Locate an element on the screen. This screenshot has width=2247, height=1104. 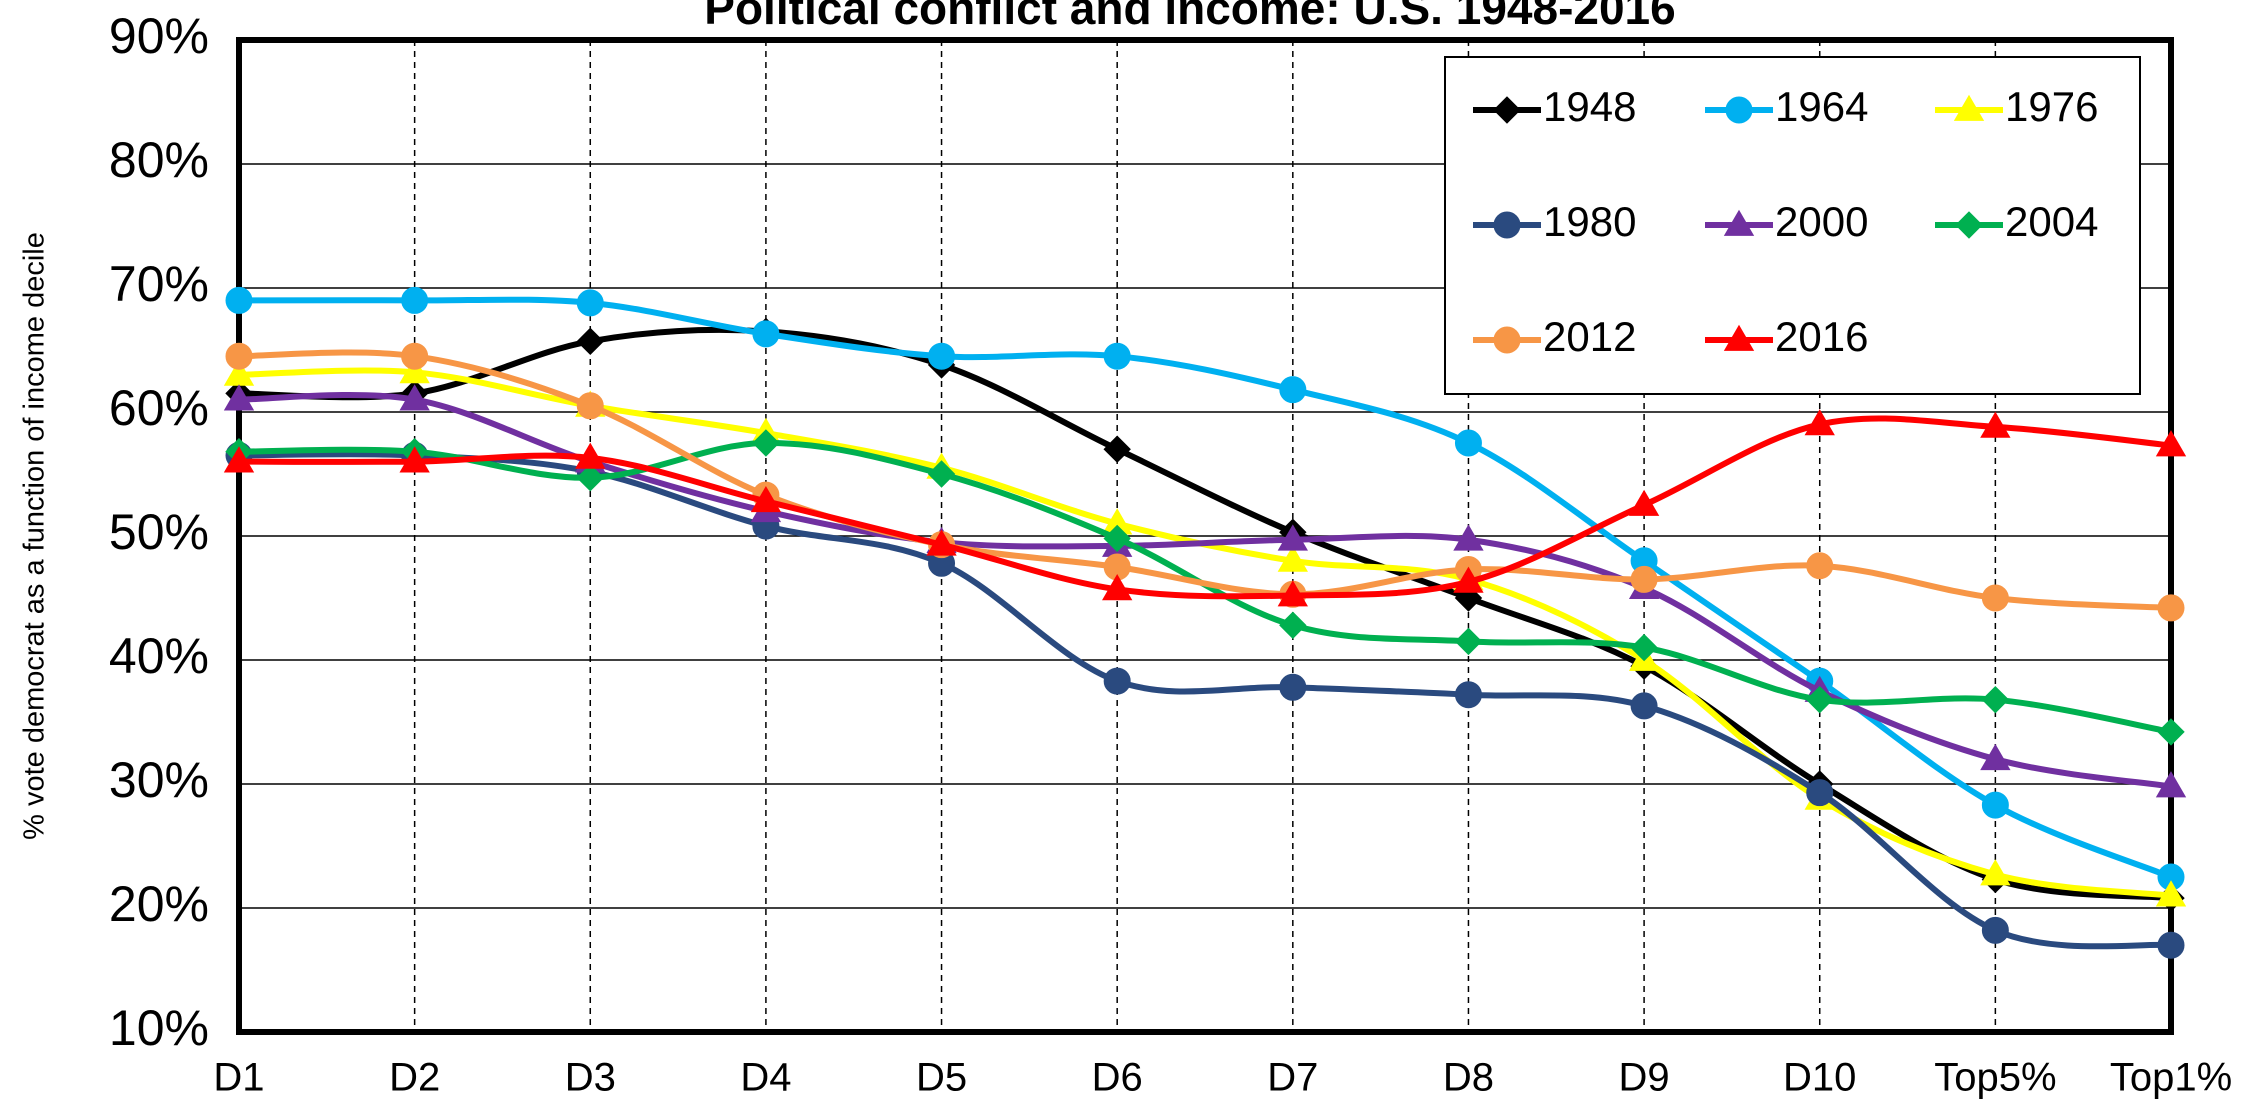
legend-label: 1964 is located at coordinates (1821, 106).